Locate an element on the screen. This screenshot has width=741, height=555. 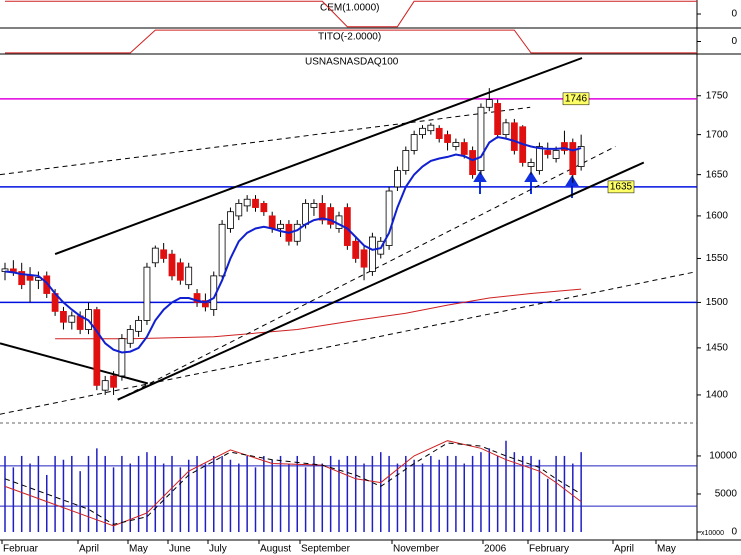
y-tick-label: 10000 is located at coordinates (723, 456).